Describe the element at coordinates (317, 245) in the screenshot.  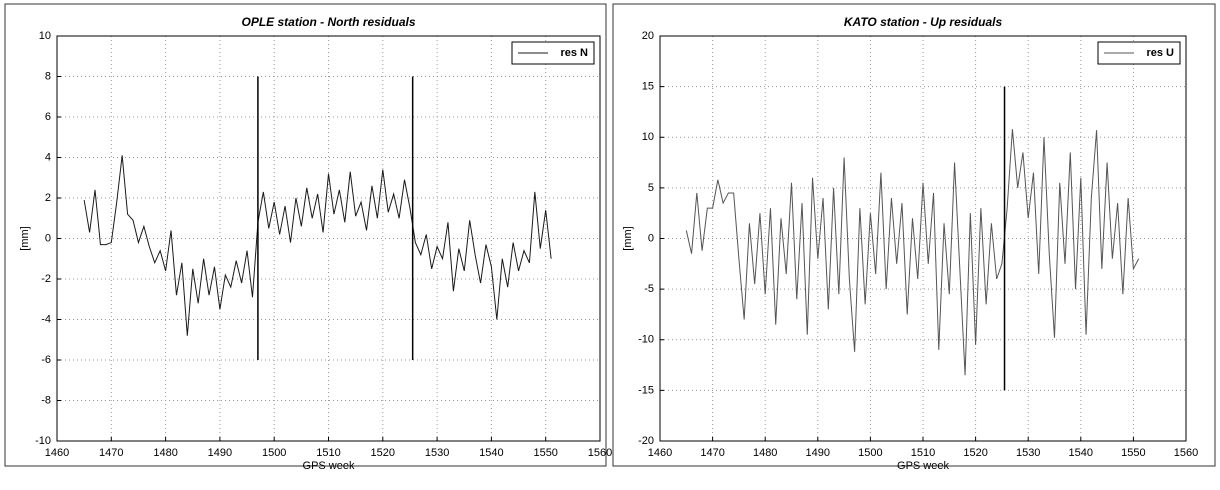
I see `data-line` at that location.